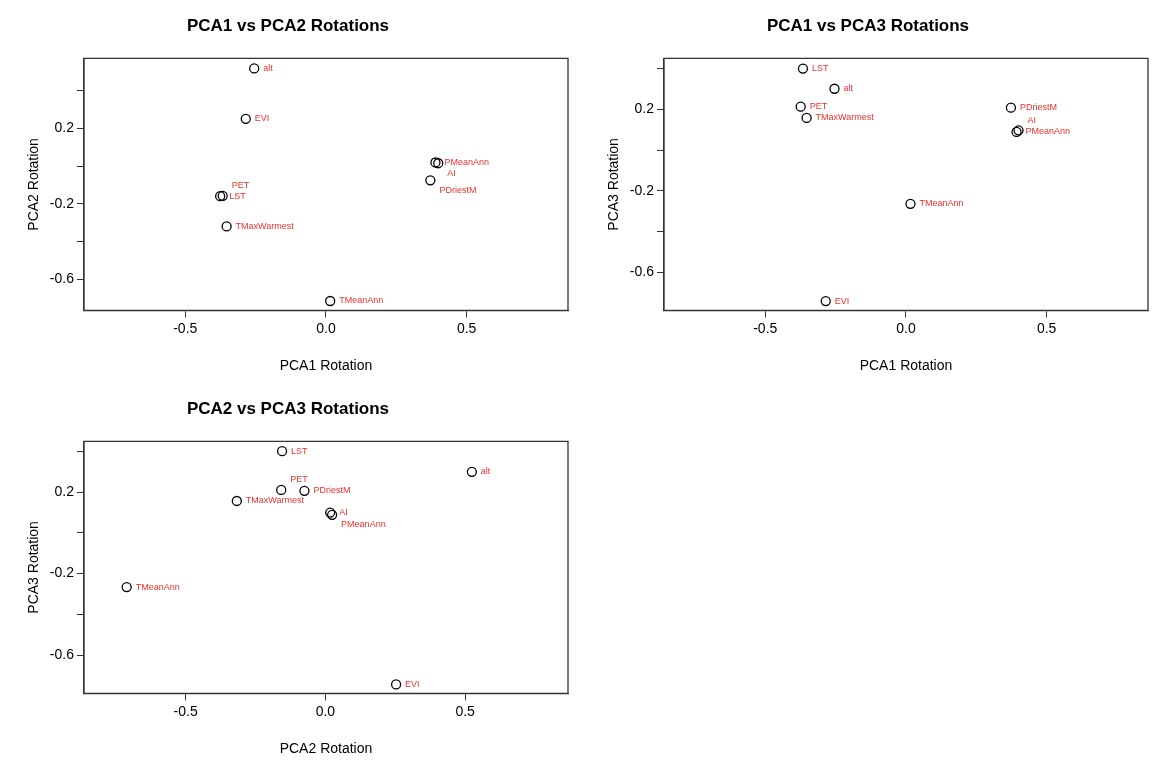 This screenshot has height=767, width=1160. Describe the element at coordinates (868, 25) in the screenshot. I see `chart-title: PCA1 vs PCA3 Rotations` at that location.